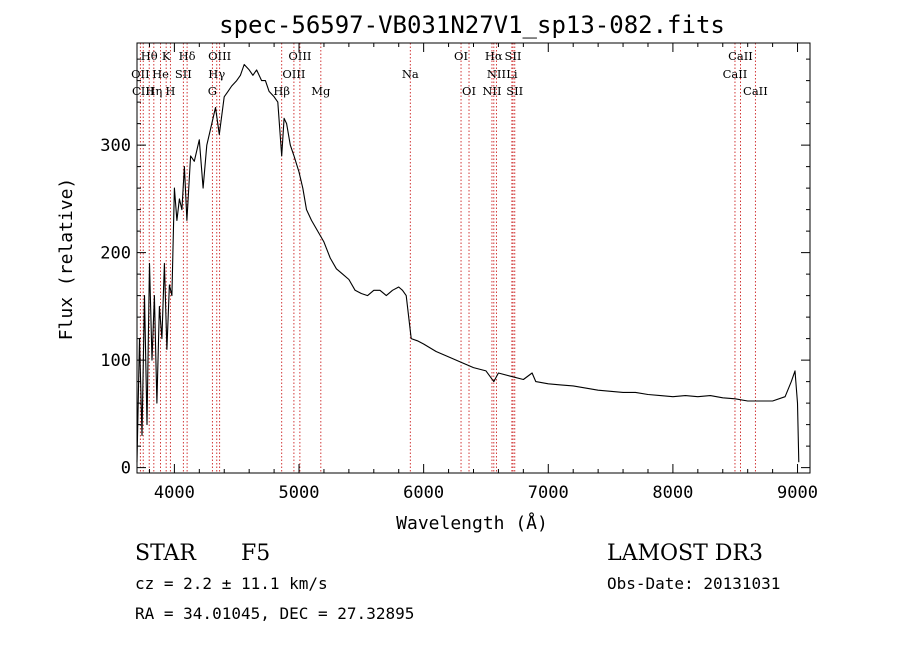 Image resolution: width=900 pixels, height=649 pixels. What do you see at coordinates (187, 56) in the screenshot?
I see `line-label-2: Hδ` at bounding box center [187, 56].